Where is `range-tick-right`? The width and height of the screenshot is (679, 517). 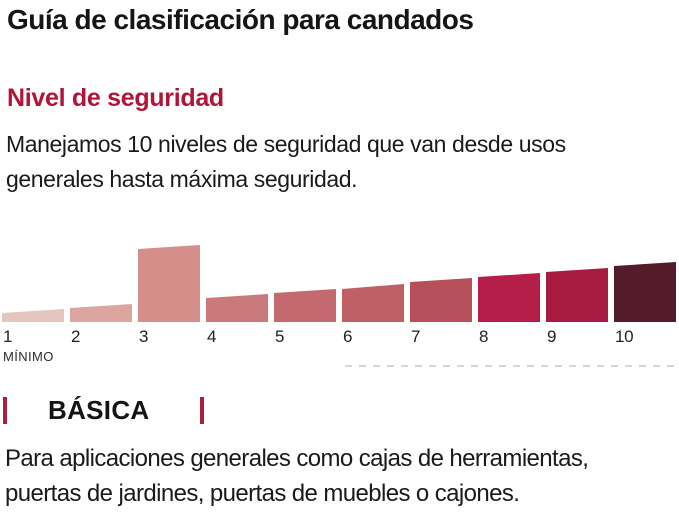
range-tick-right is located at coordinates (202, 410).